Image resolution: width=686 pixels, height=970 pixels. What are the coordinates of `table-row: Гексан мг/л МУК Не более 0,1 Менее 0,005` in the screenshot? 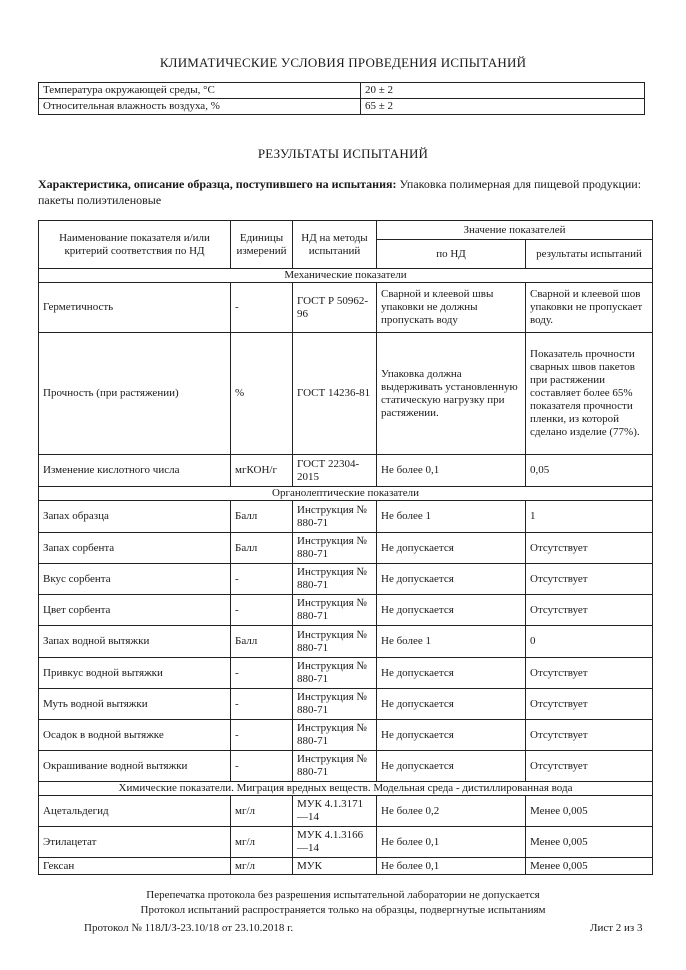 It's located at (345, 866).